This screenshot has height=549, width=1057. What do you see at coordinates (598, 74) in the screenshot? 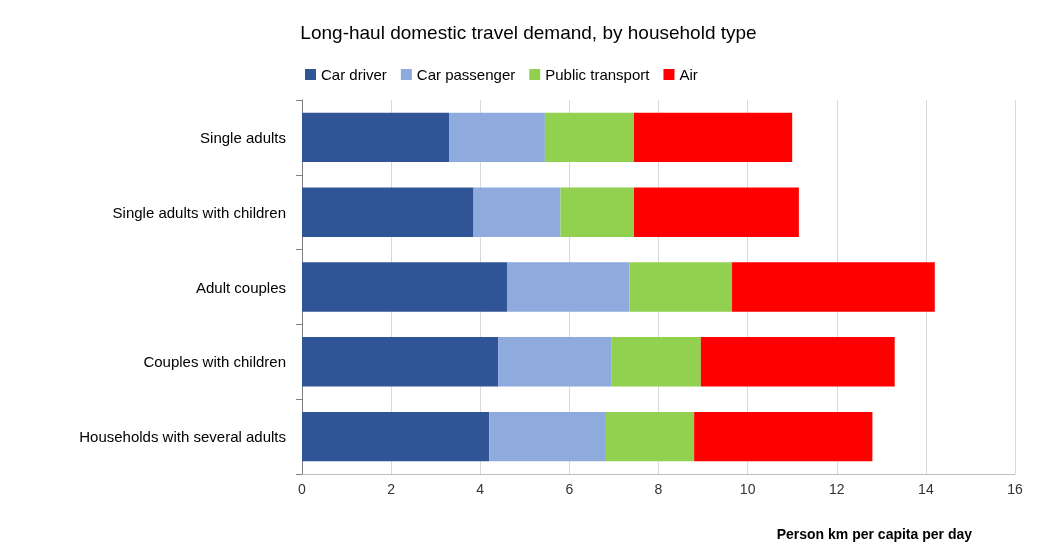
I see `legend-label: Public transport` at bounding box center [598, 74].